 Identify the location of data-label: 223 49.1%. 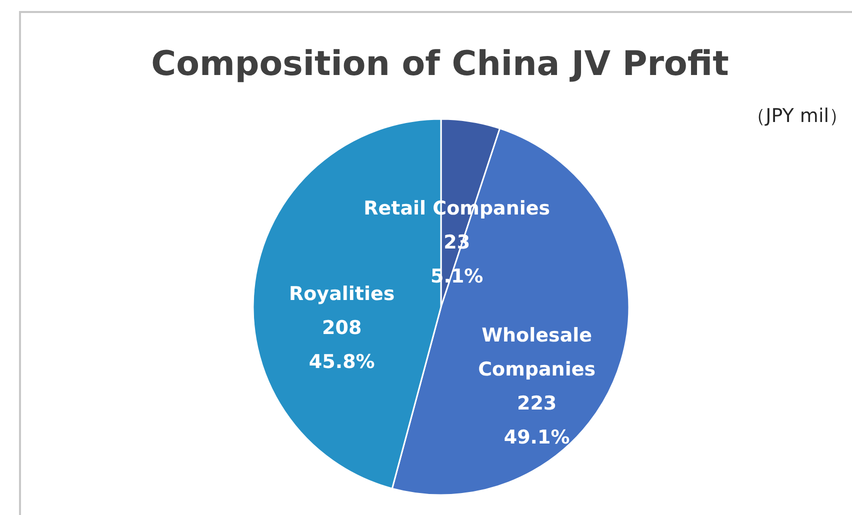
(537, 420).